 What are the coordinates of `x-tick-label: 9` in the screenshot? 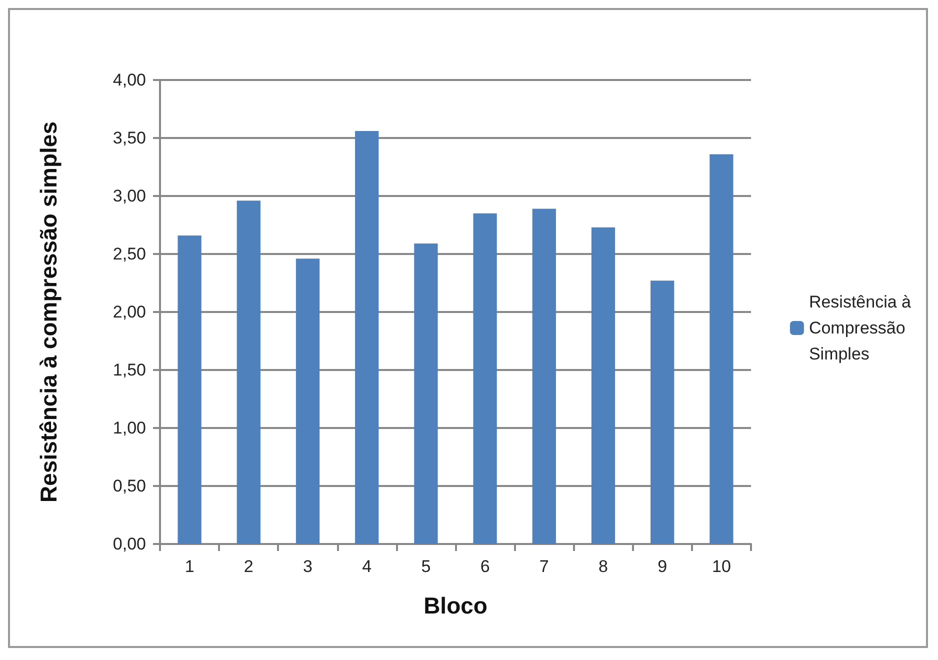 It's located at (663, 566).